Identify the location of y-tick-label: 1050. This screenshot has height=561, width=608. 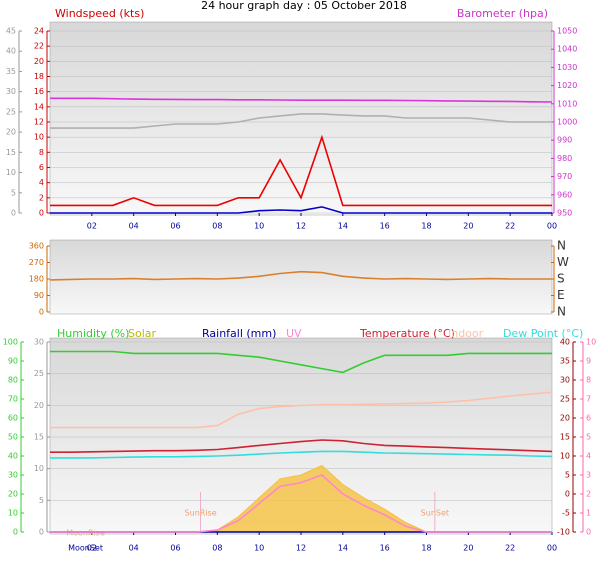
(567, 31).